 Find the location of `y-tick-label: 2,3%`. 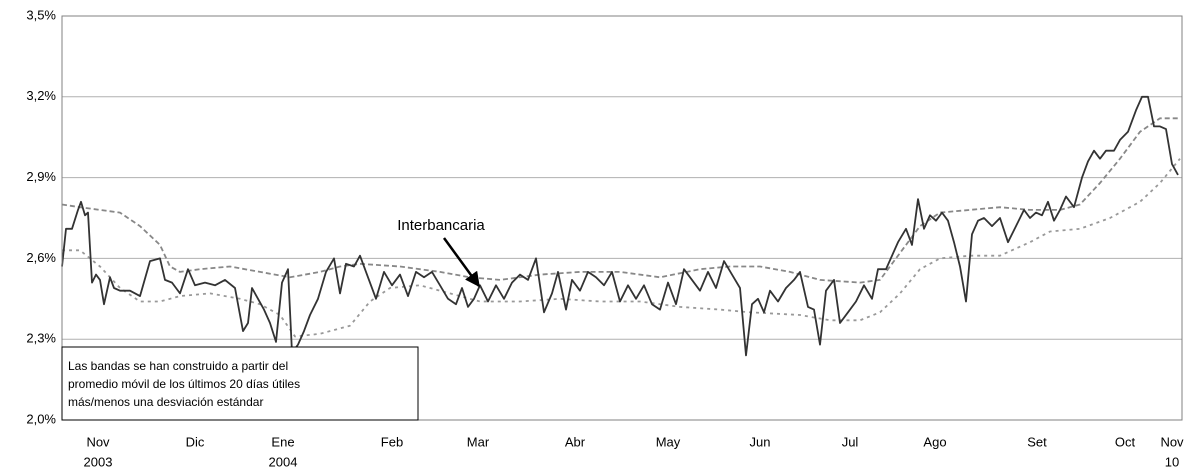

y-tick-label: 2,3% is located at coordinates (41, 338).